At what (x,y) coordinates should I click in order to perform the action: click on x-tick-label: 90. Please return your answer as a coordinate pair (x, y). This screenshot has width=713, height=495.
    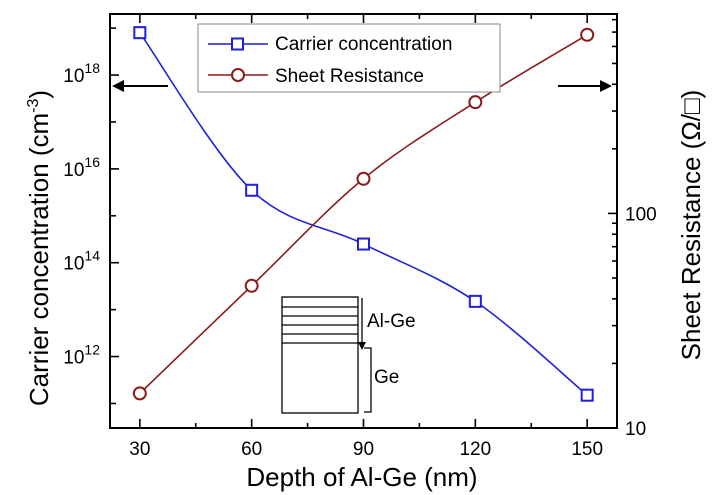
    Looking at the image, I should click on (363, 449).